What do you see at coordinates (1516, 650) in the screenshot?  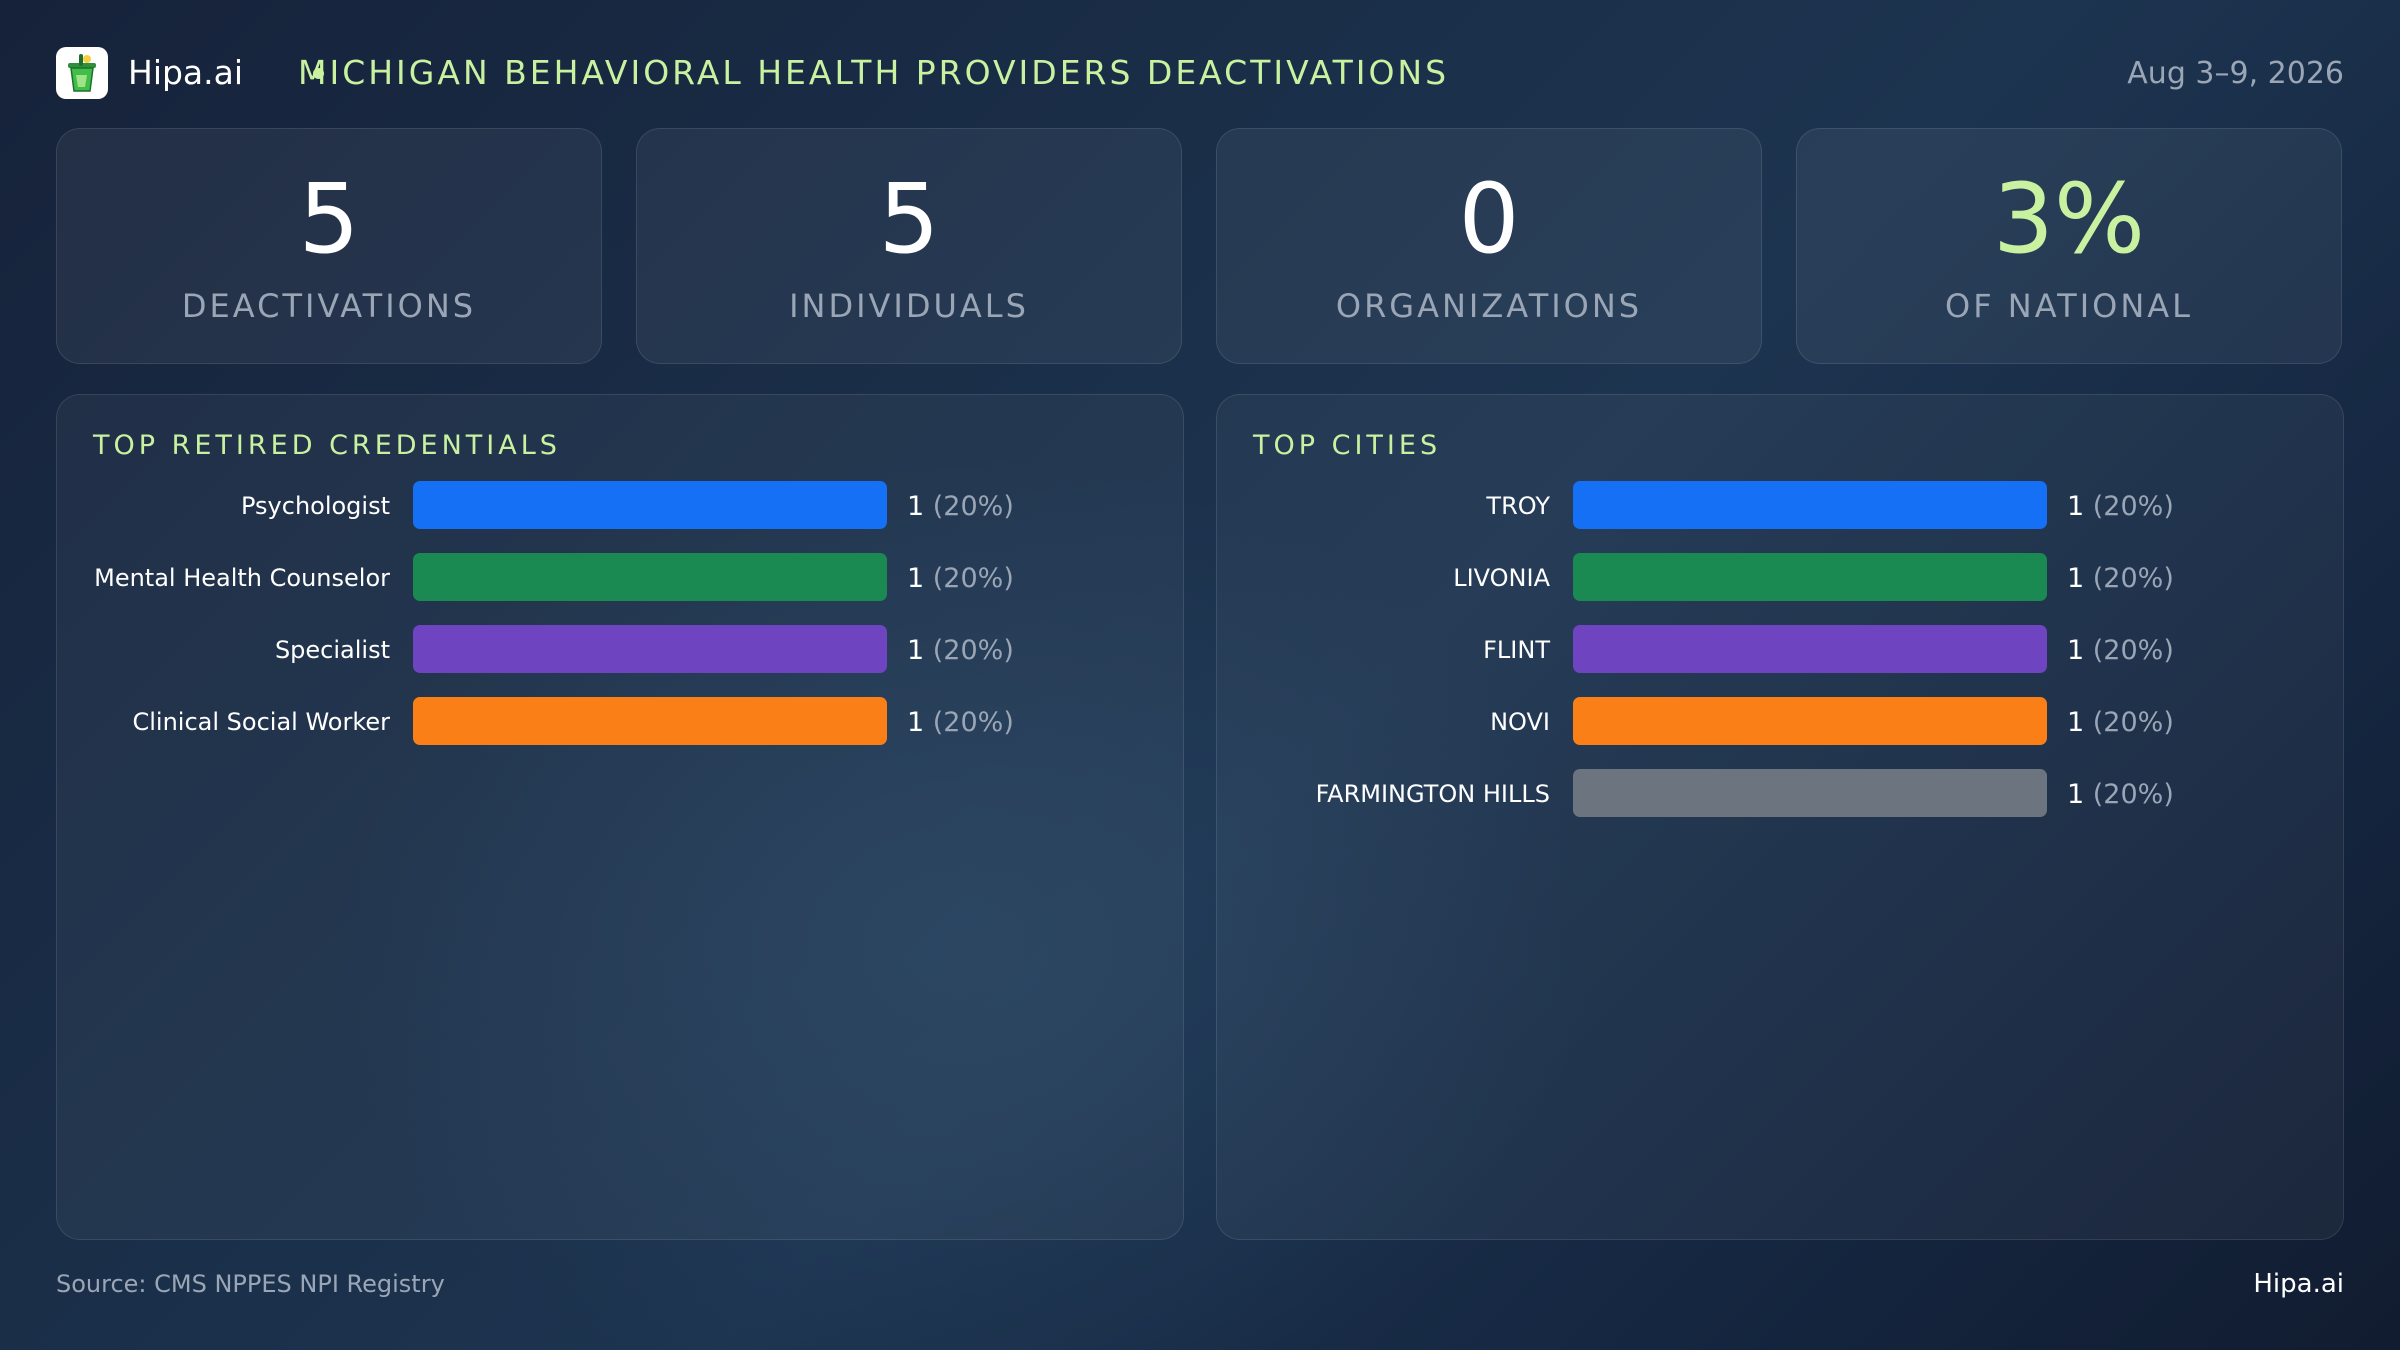 I see `bar-category-label: FLINT` at bounding box center [1516, 650].